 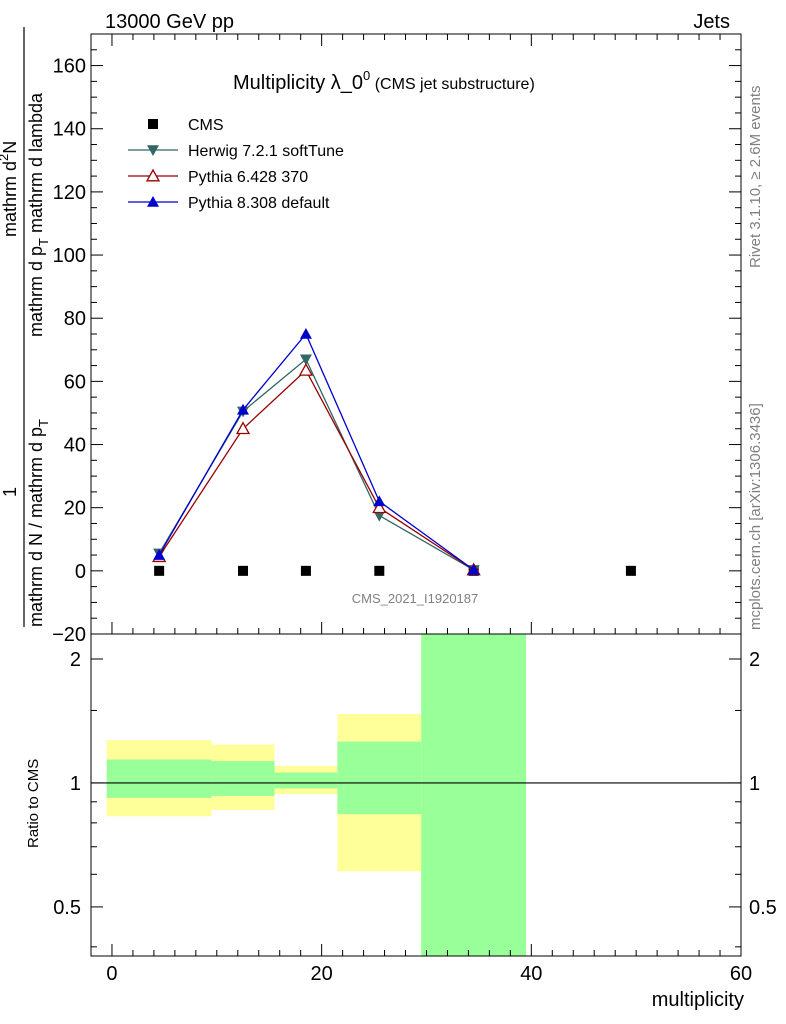 I want to click on legend-marker-cms, so click(x=153, y=124).